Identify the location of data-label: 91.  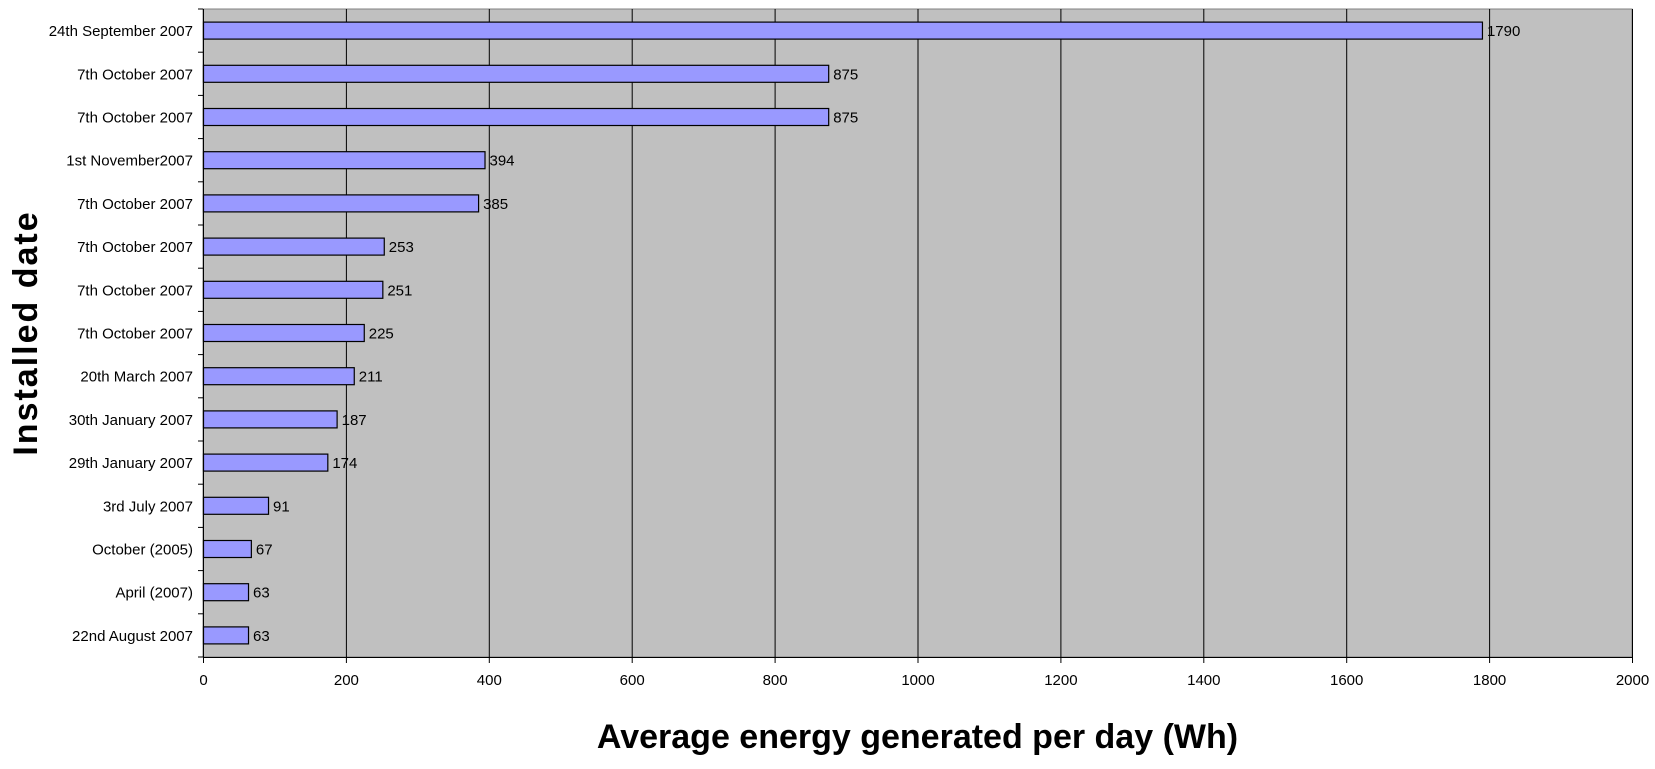
(281, 506).